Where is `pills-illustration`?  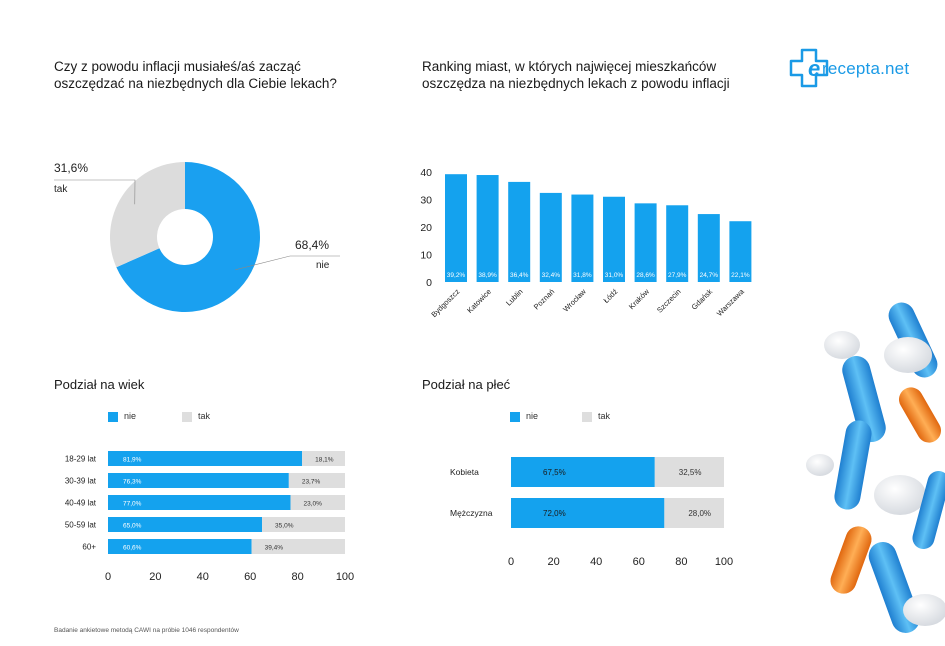 pills-illustration is located at coordinates (875, 467).